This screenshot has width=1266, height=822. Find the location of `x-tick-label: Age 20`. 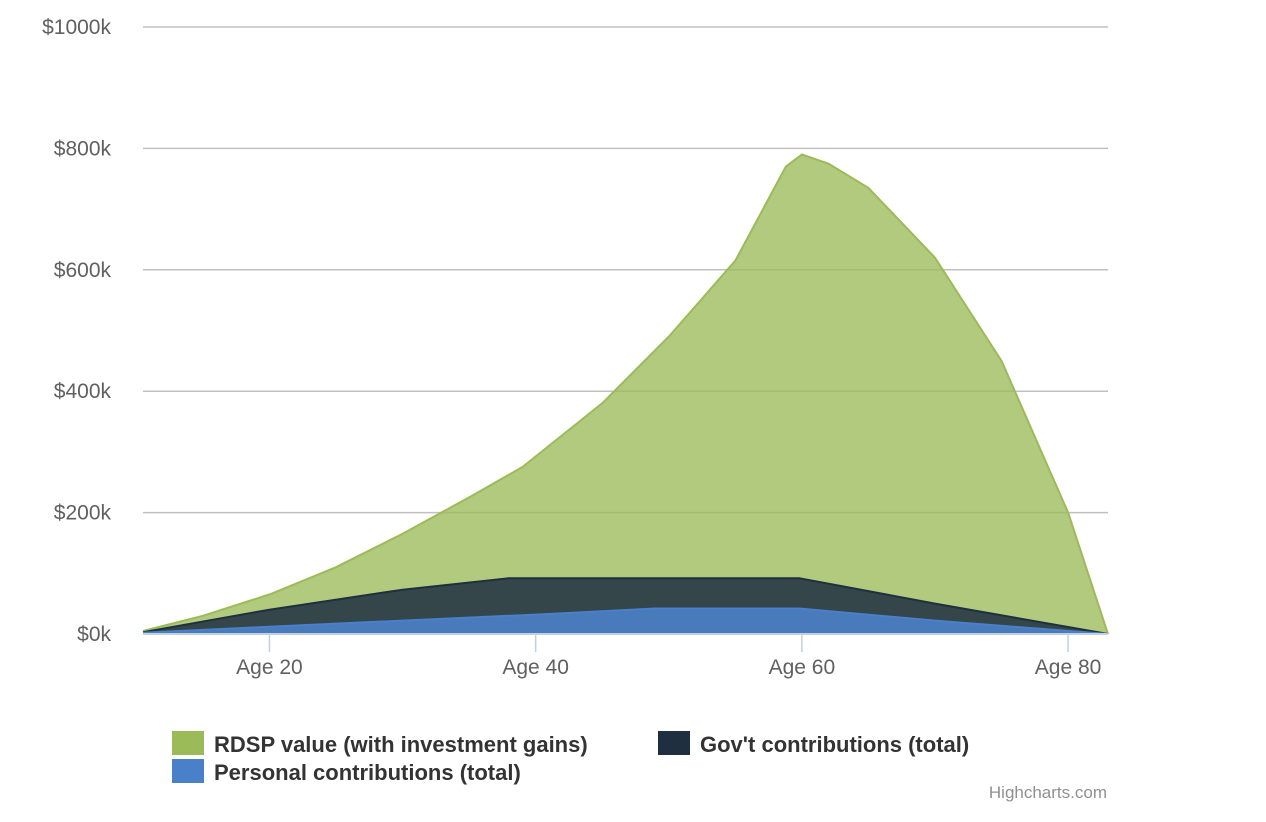

x-tick-label: Age 20 is located at coordinates (269, 667).